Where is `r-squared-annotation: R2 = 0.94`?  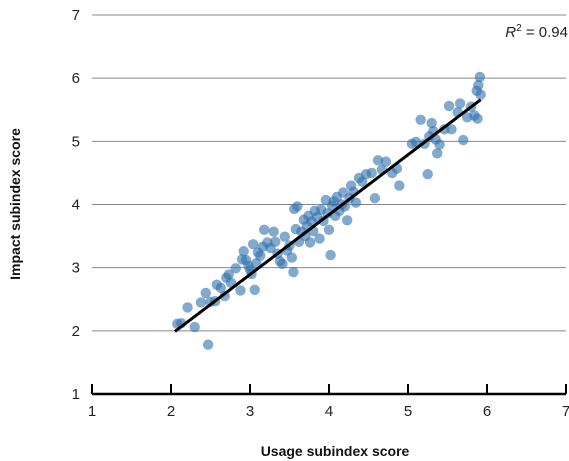
r-squared-annotation: R2 = 0.94 is located at coordinates (536, 32).